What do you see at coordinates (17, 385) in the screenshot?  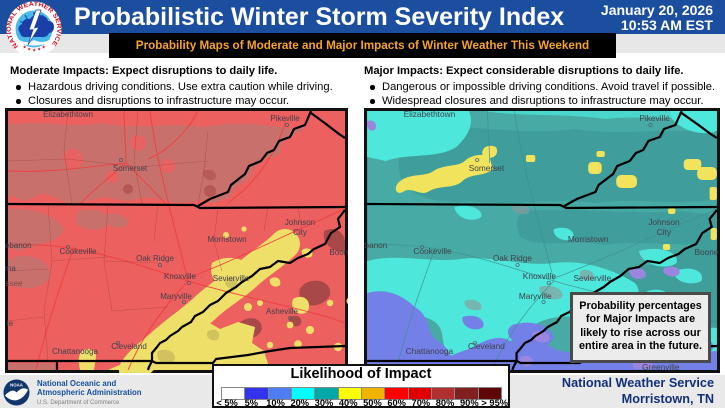 I see `svg-text: NOAA` at bounding box center [17, 385].